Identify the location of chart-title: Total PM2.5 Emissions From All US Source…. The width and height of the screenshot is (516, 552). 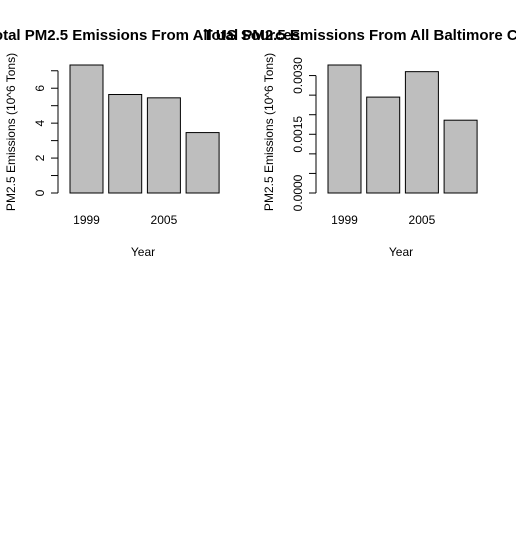
(150, 35).